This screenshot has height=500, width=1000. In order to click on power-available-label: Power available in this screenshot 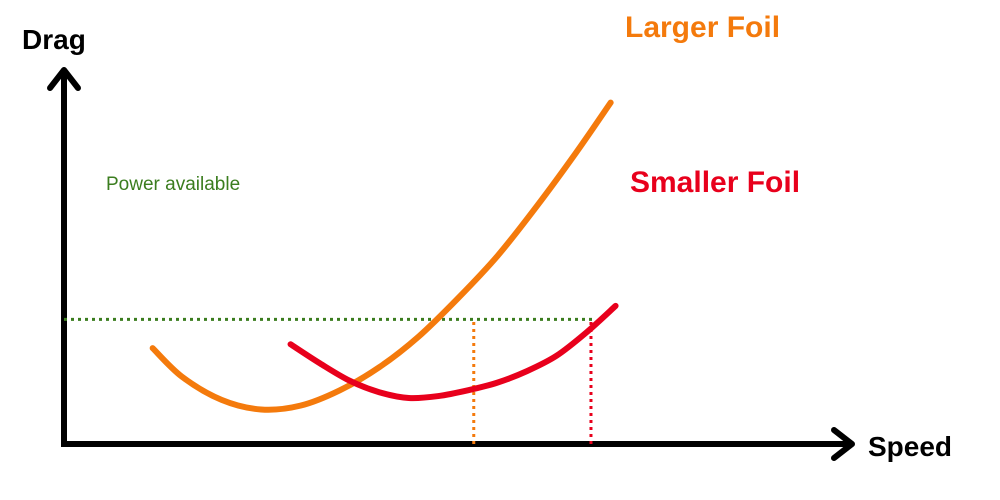, I will do `click(173, 184)`.